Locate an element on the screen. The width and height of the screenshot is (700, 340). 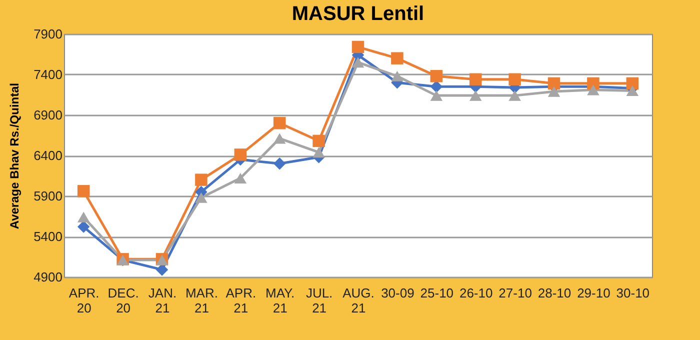
x-tick-label: 28-10 is located at coordinates (555, 293).